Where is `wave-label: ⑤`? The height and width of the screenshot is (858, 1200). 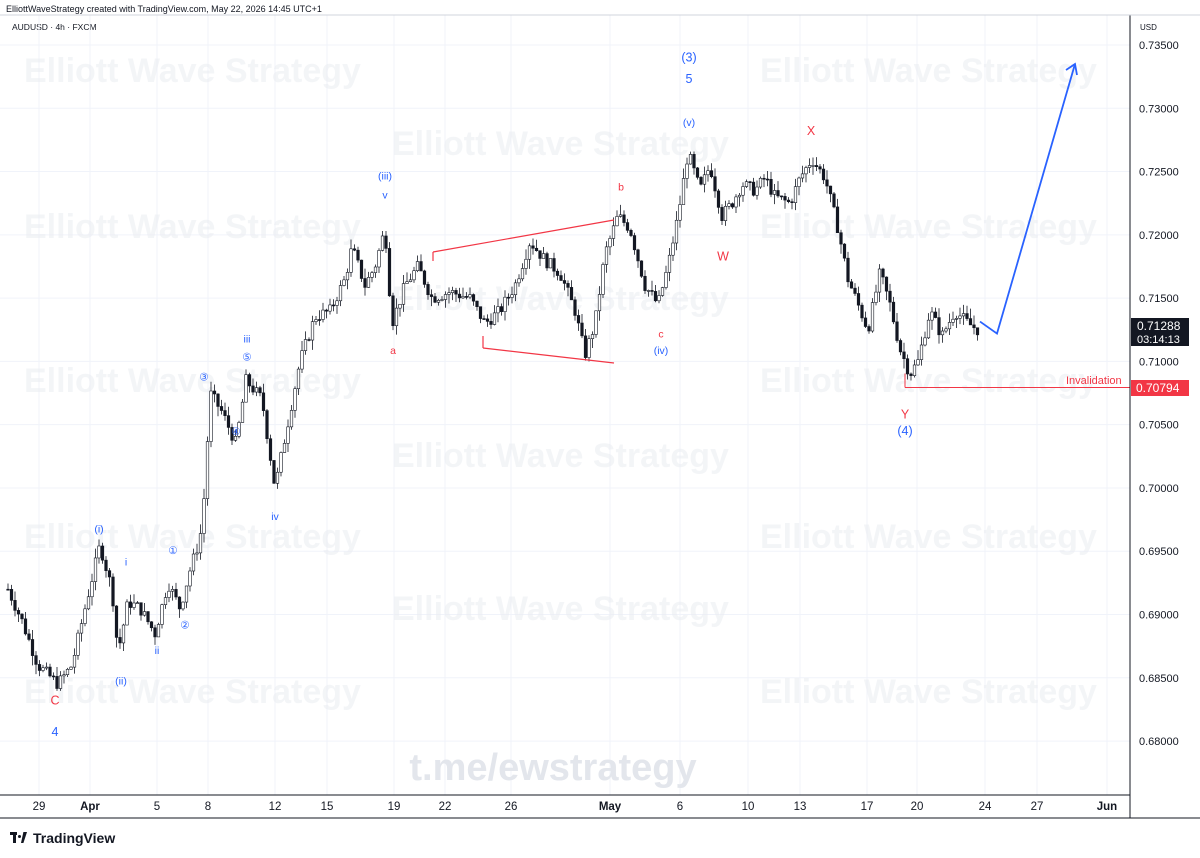 wave-label: ⑤ is located at coordinates (247, 357).